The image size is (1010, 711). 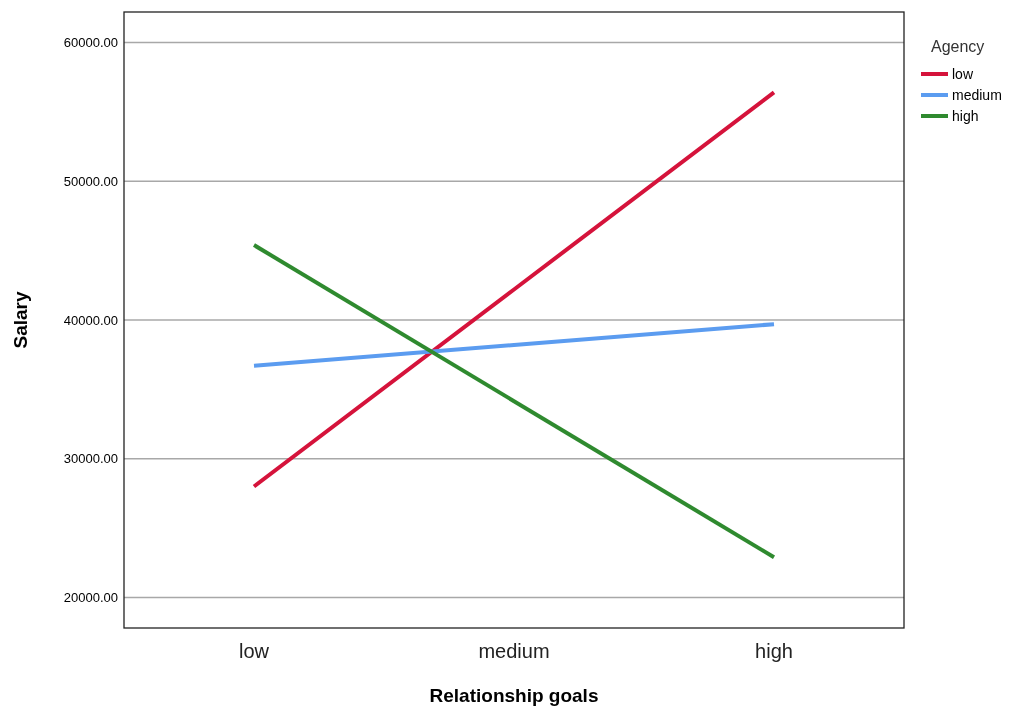 What do you see at coordinates (774, 651) in the screenshot?
I see `x-tick-label: high` at bounding box center [774, 651].